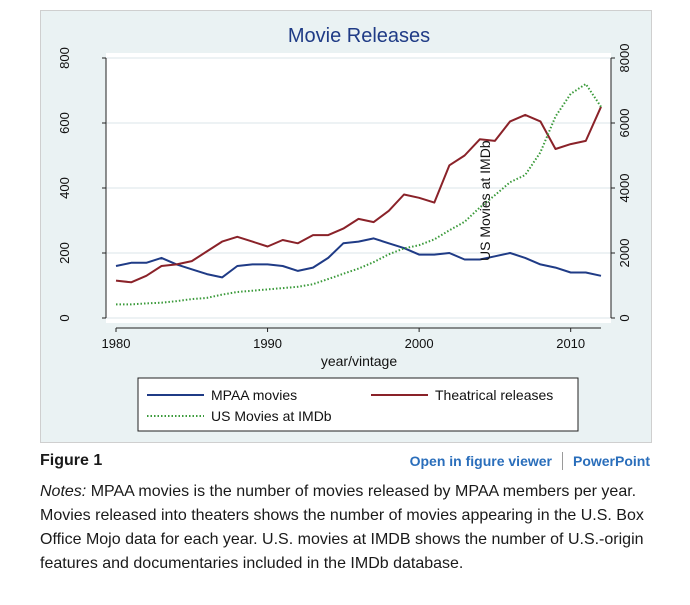  I want to click on x-tick-label-2: 2000, so click(419, 343).